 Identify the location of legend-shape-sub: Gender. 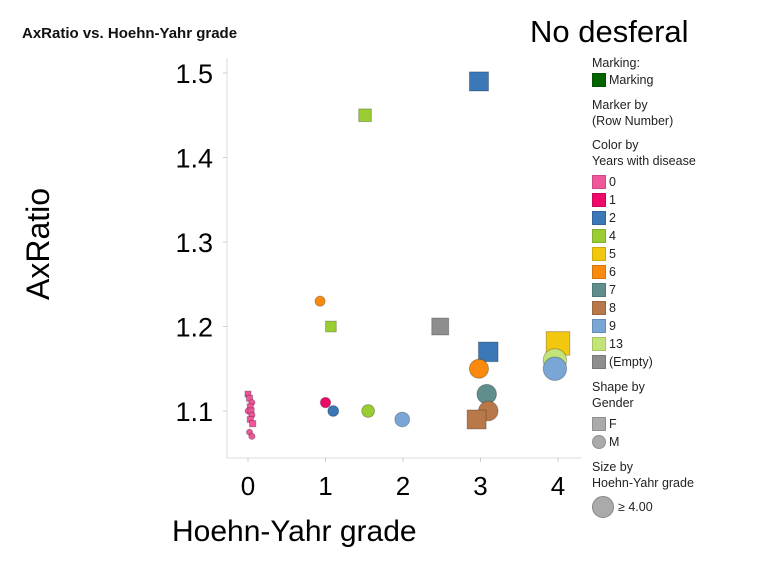
(613, 403).